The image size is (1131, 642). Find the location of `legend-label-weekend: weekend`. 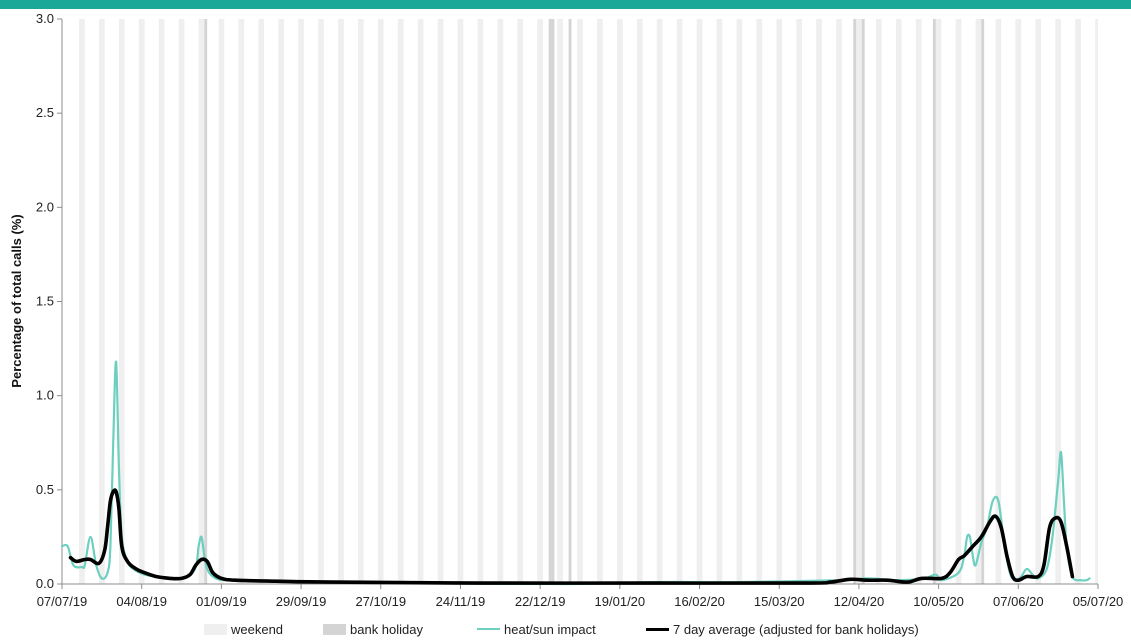

legend-label-weekend: weekend is located at coordinates (257, 629).